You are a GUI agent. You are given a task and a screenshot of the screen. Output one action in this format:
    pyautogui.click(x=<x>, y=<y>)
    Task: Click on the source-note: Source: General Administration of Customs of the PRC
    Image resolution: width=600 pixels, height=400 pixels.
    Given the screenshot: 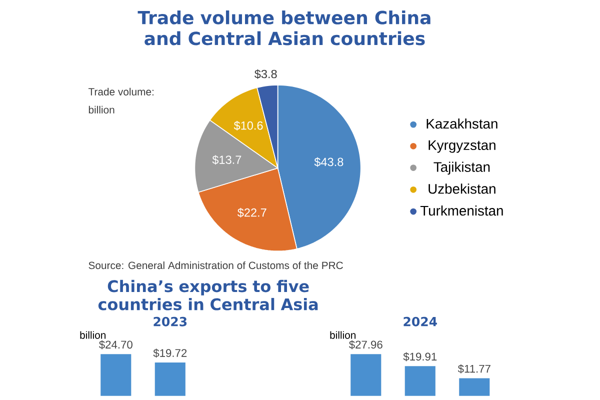 What is the action you would take?
    pyautogui.click(x=215, y=265)
    